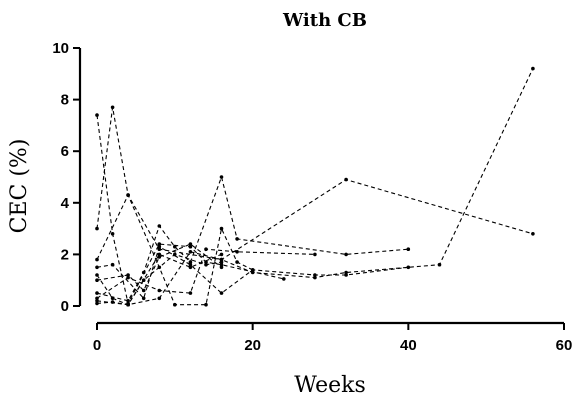 This screenshot has height=407, width=575. Describe the element at coordinates (65, 254) in the screenshot. I see `y-tick-label: 2` at that location.